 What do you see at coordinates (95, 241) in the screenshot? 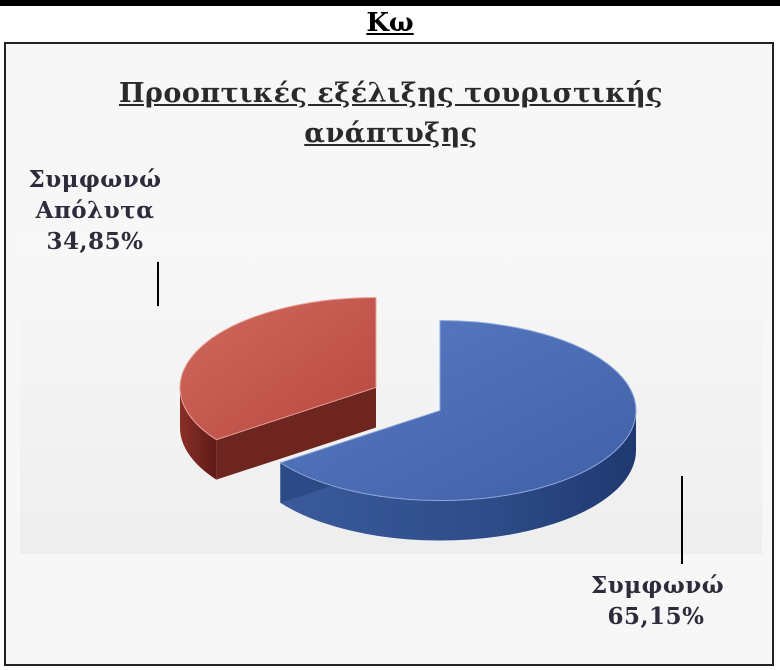
I see `slice-value-absolutely-agree: 34,85%` at bounding box center [95, 241].